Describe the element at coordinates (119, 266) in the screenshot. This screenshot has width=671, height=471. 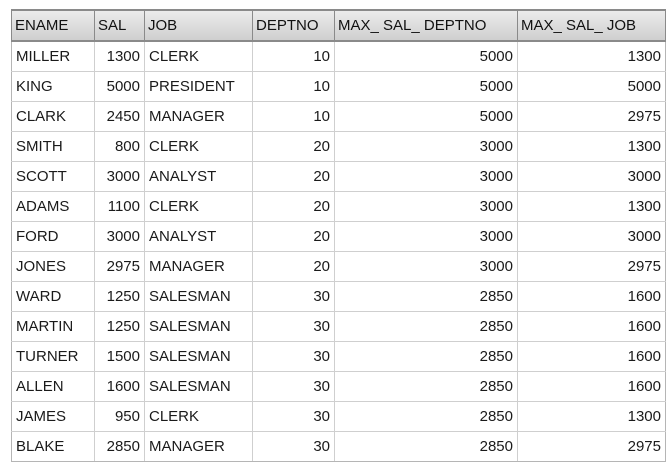
I see `cell-sal: 2975` at that location.